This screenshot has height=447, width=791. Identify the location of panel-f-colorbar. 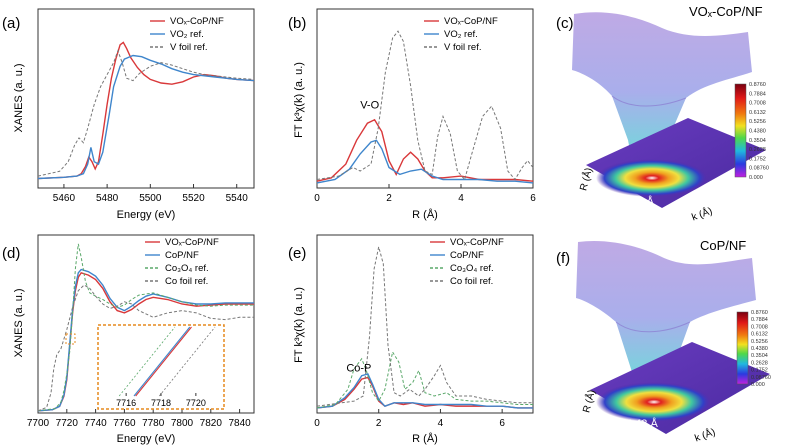
(742, 348).